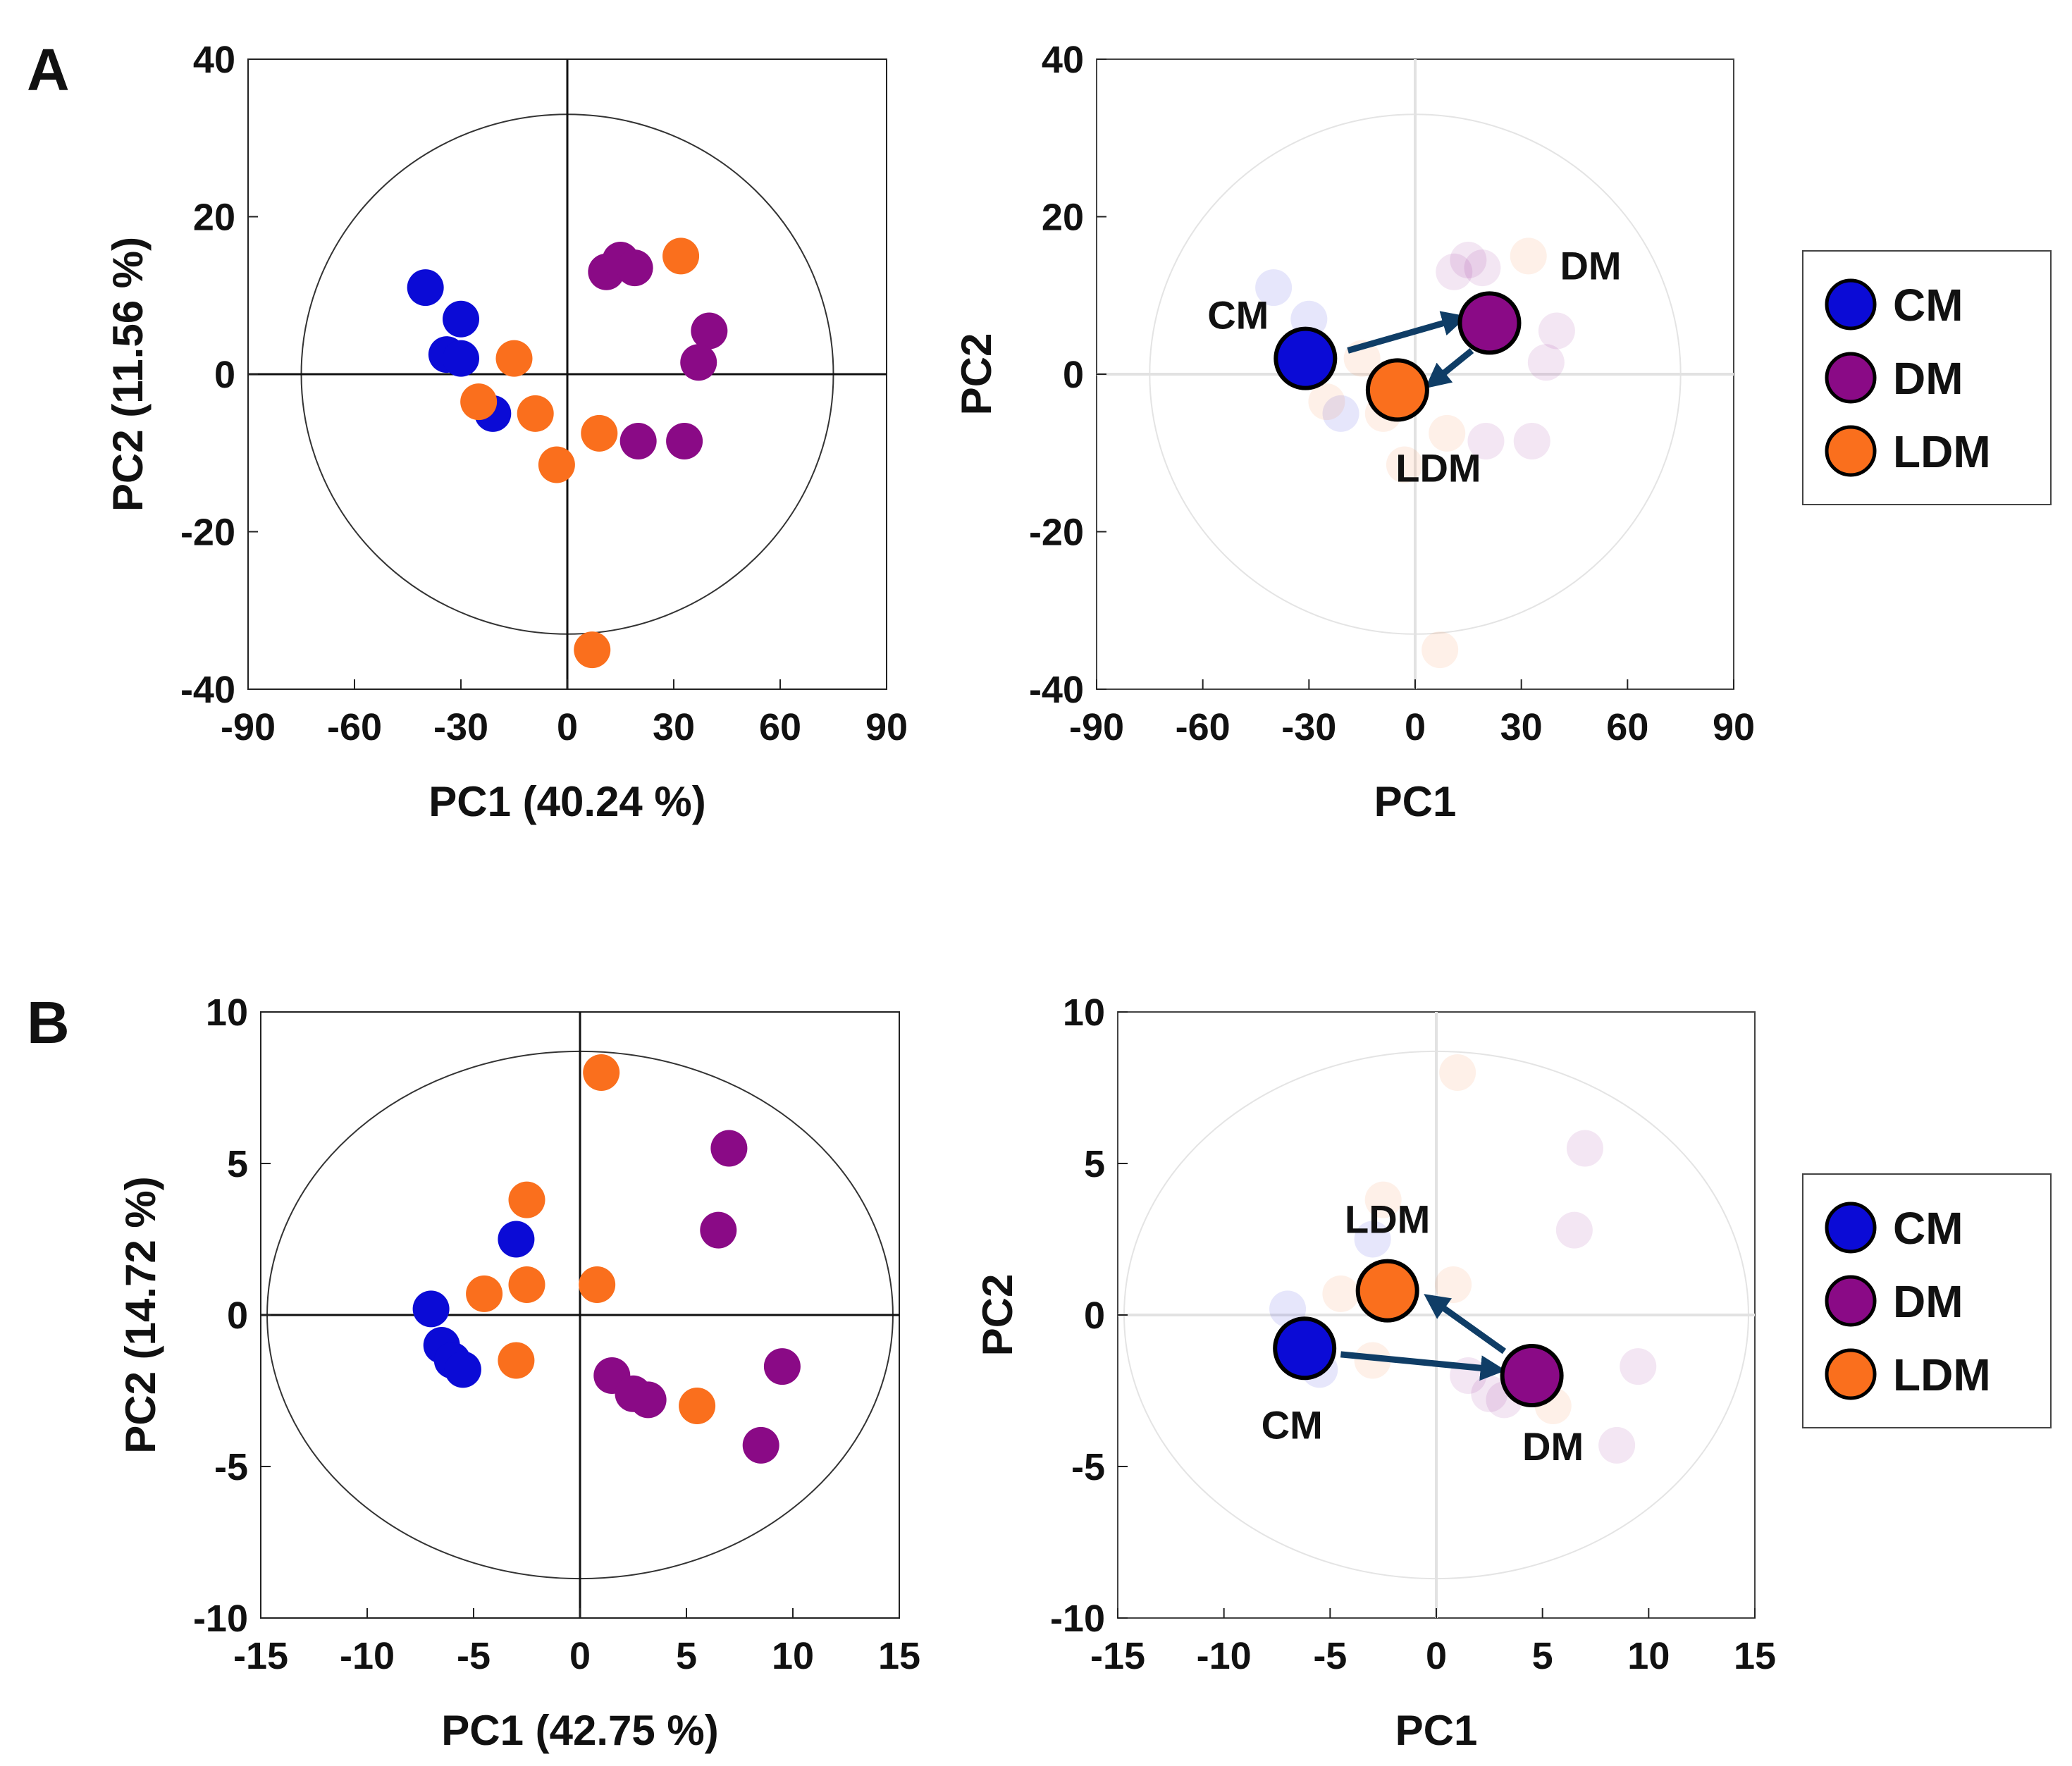 This screenshot has width=2072, height=1766. What do you see at coordinates (1942, 1375) in the screenshot?
I see `legend-label-ldm: LDM` at bounding box center [1942, 1375].